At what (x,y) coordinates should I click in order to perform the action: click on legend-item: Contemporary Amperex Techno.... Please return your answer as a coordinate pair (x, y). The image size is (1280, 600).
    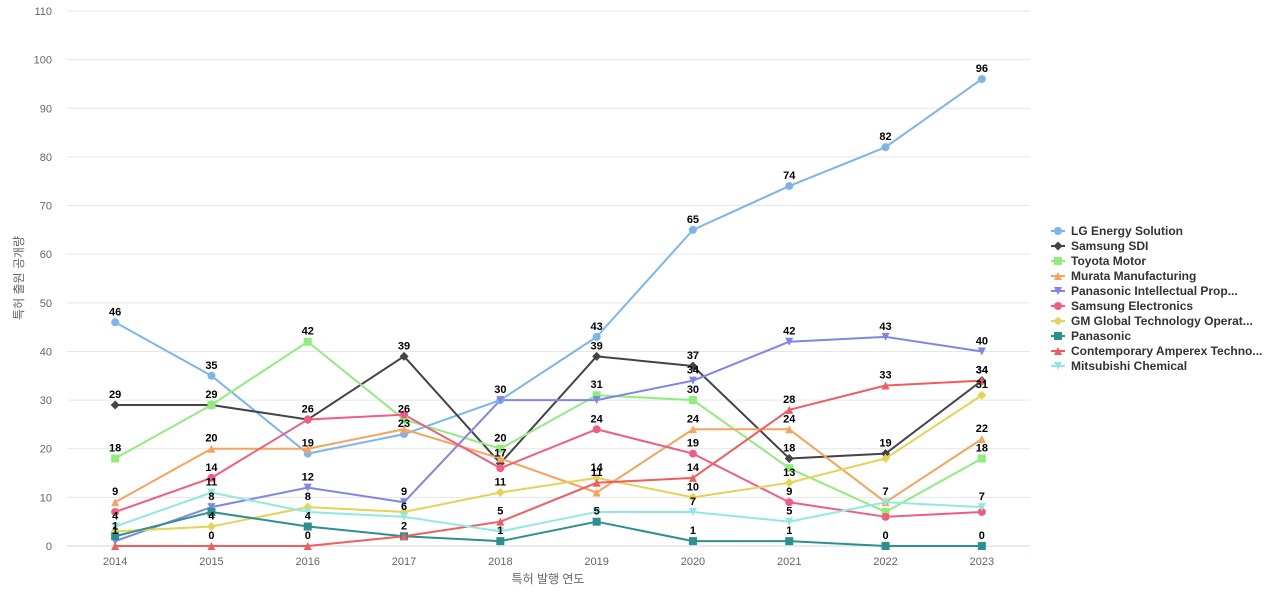
    Looking at the image, I should click on (1156, 351).